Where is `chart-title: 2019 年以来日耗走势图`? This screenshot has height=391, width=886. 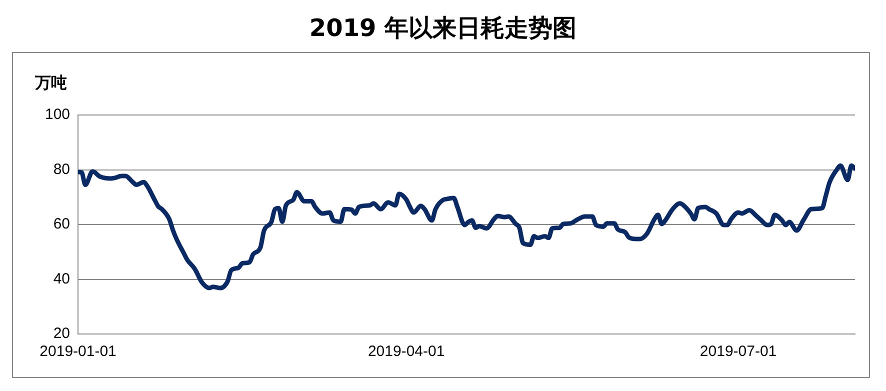
chart-title: 2019 年以来日耗走势图 is located at coordinates (443, 28).